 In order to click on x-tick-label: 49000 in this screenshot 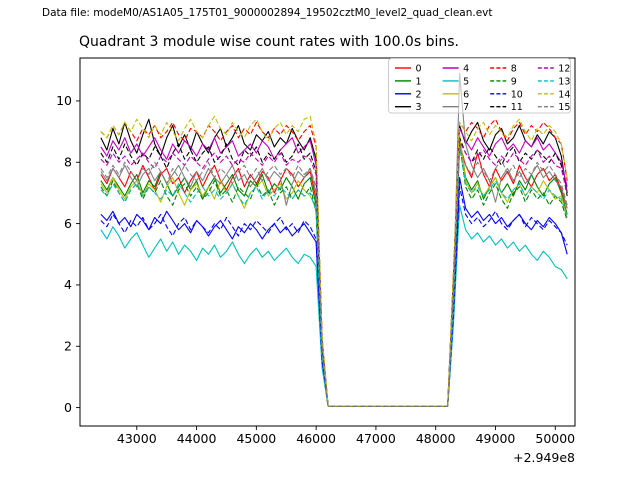, I will do `click(496, 438)`.